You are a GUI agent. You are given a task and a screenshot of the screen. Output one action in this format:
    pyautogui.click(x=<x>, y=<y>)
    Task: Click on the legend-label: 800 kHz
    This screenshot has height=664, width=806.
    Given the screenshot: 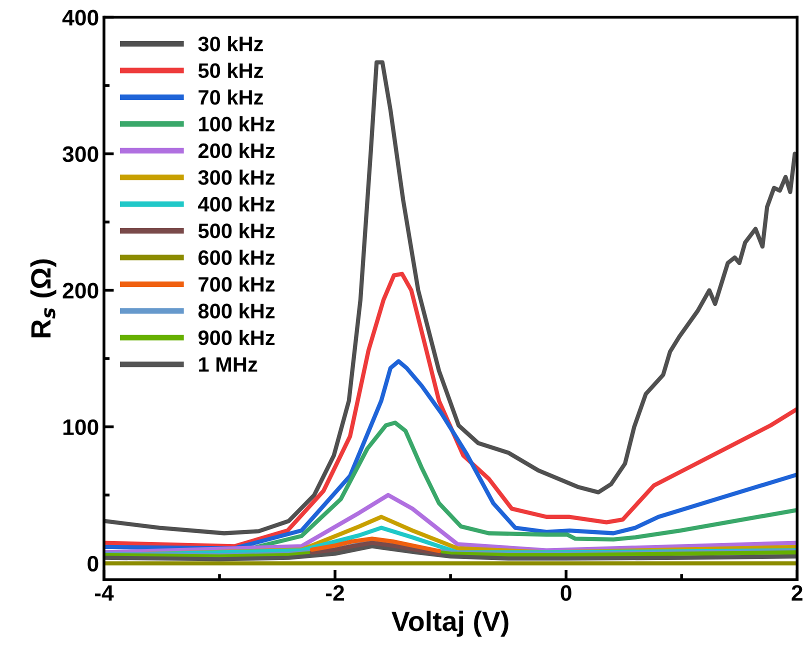 What is the action you would take?
    pyautogui.click(x=236, y=310)
    